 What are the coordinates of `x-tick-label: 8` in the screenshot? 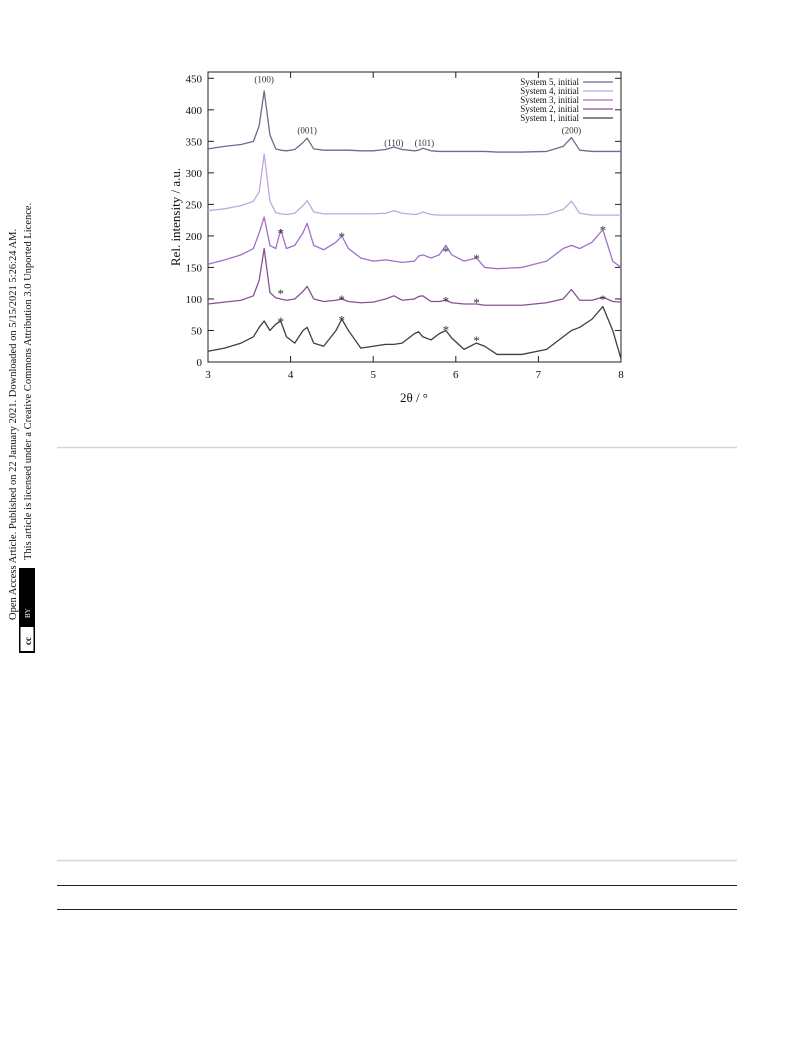 It's located at (621, 375).